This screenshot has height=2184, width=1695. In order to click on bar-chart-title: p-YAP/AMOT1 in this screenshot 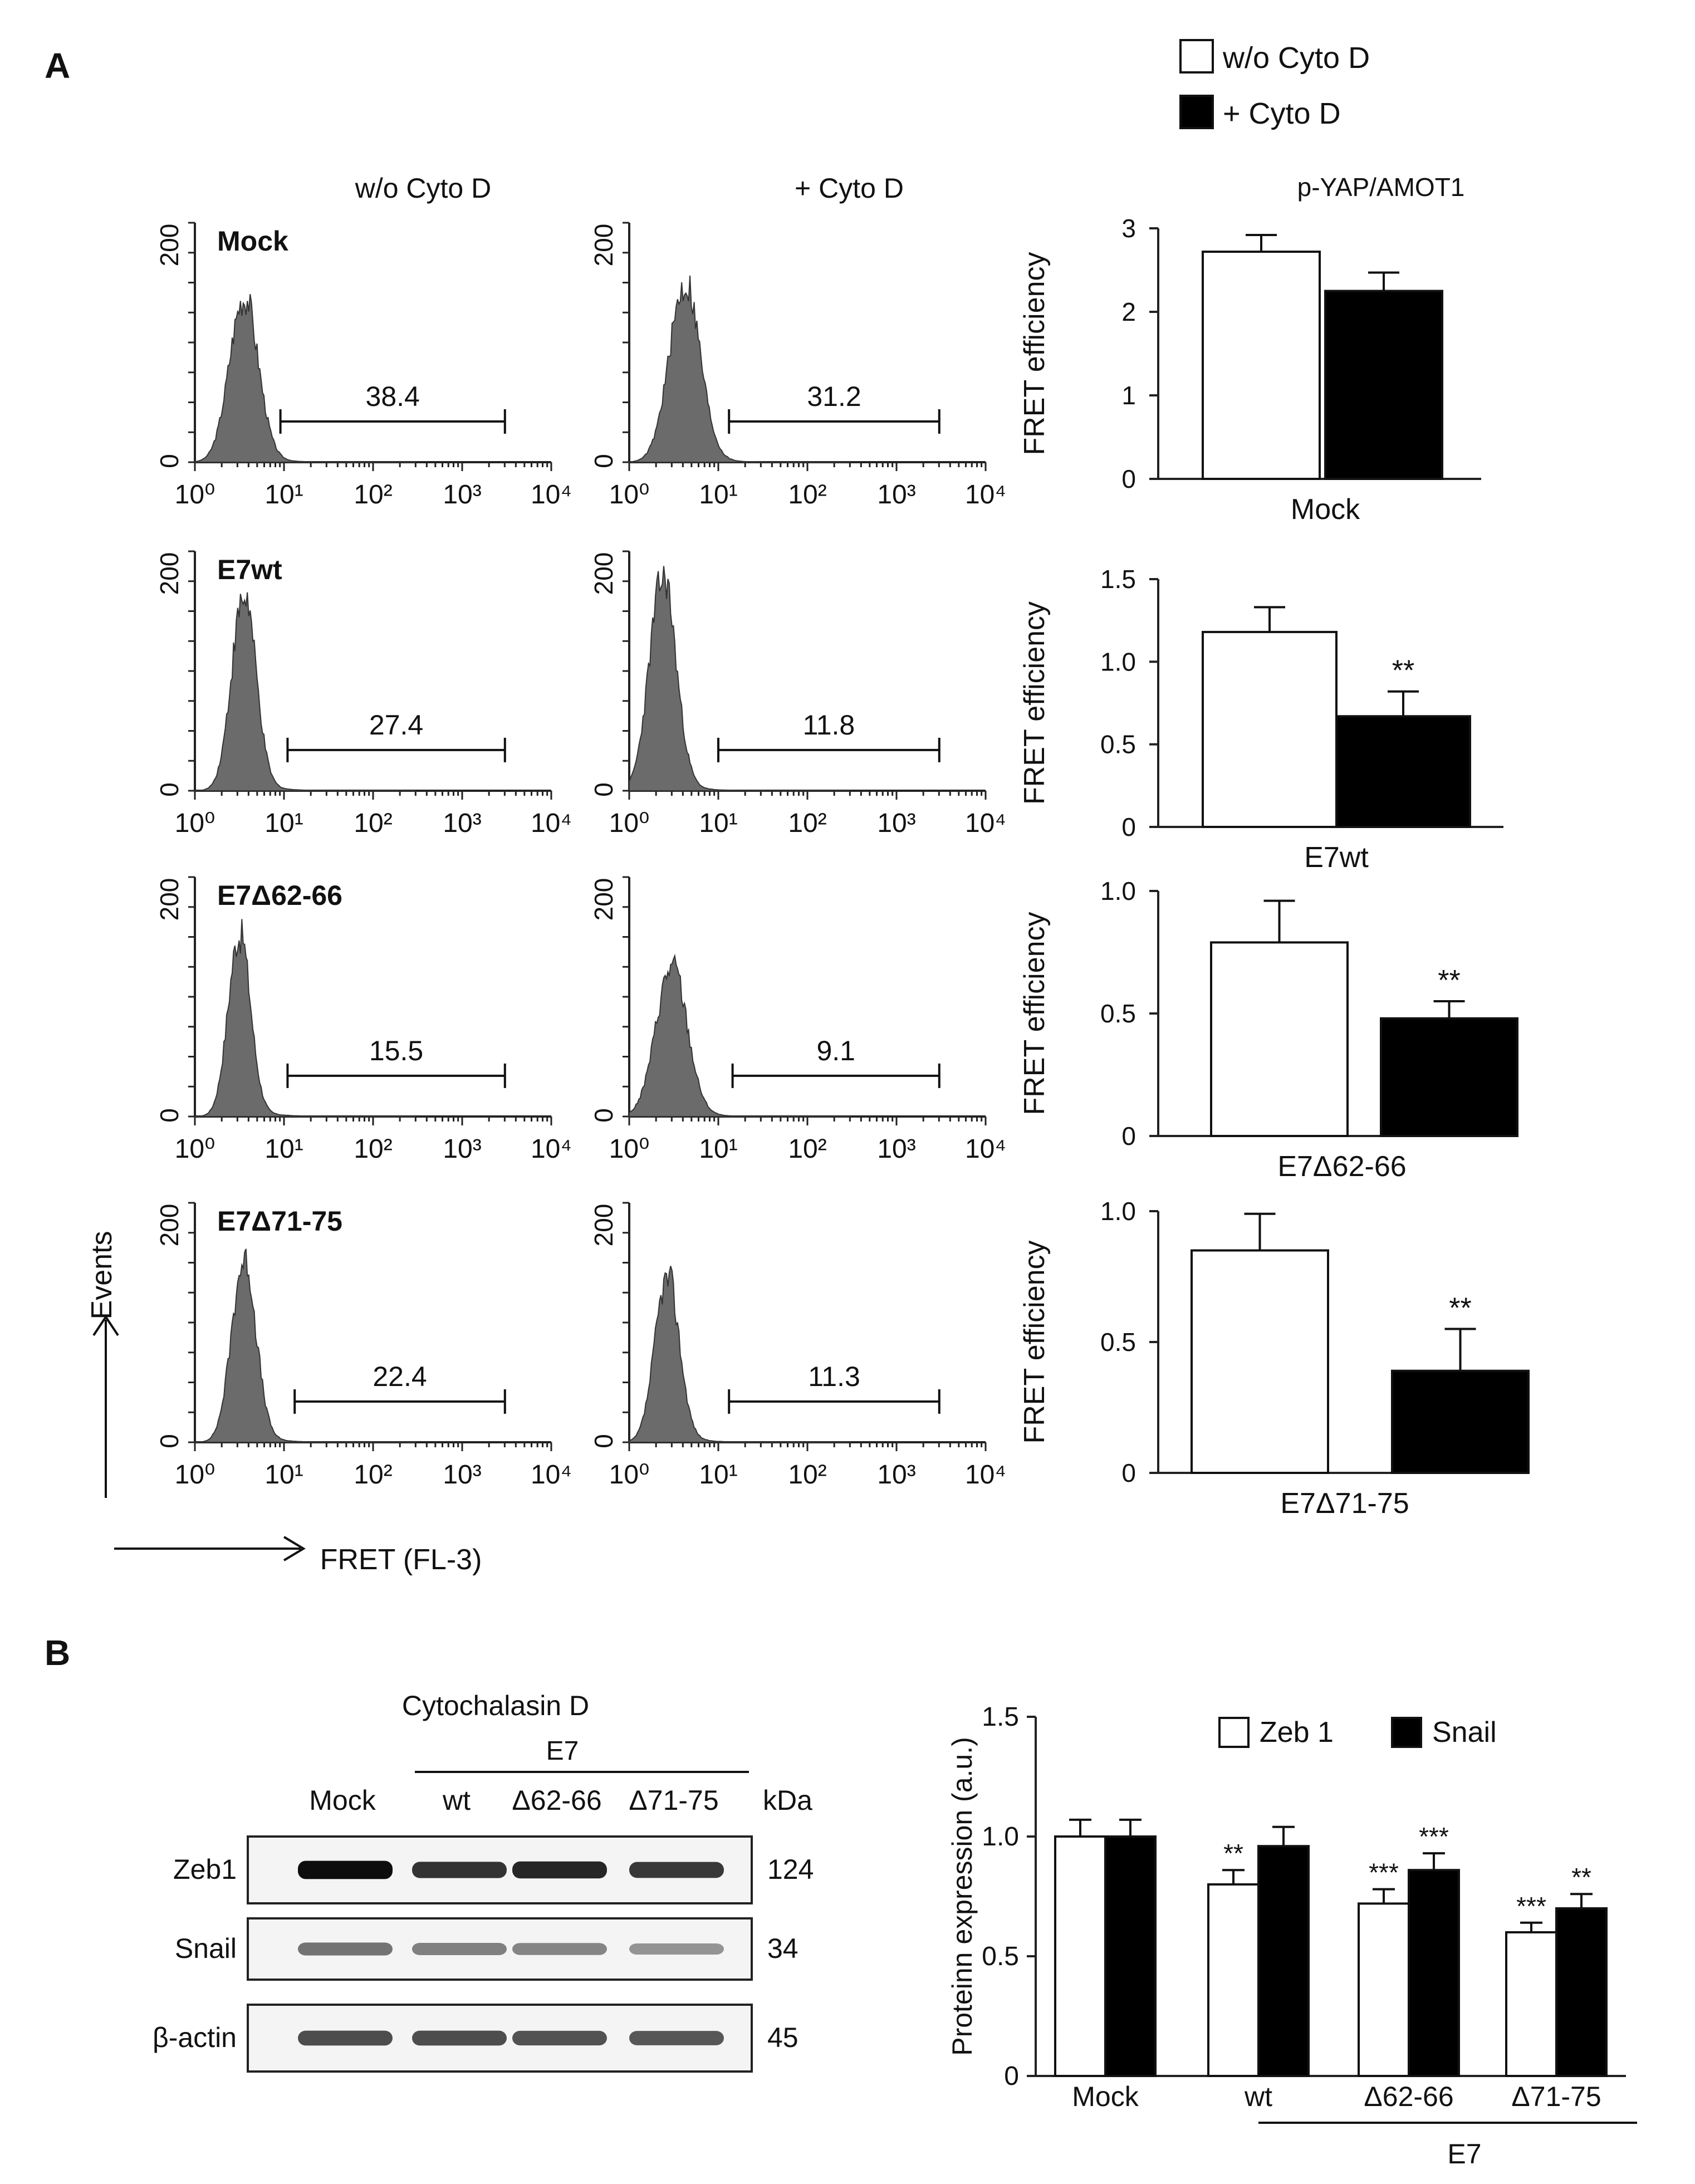, I will do `click(1381, 188)`.